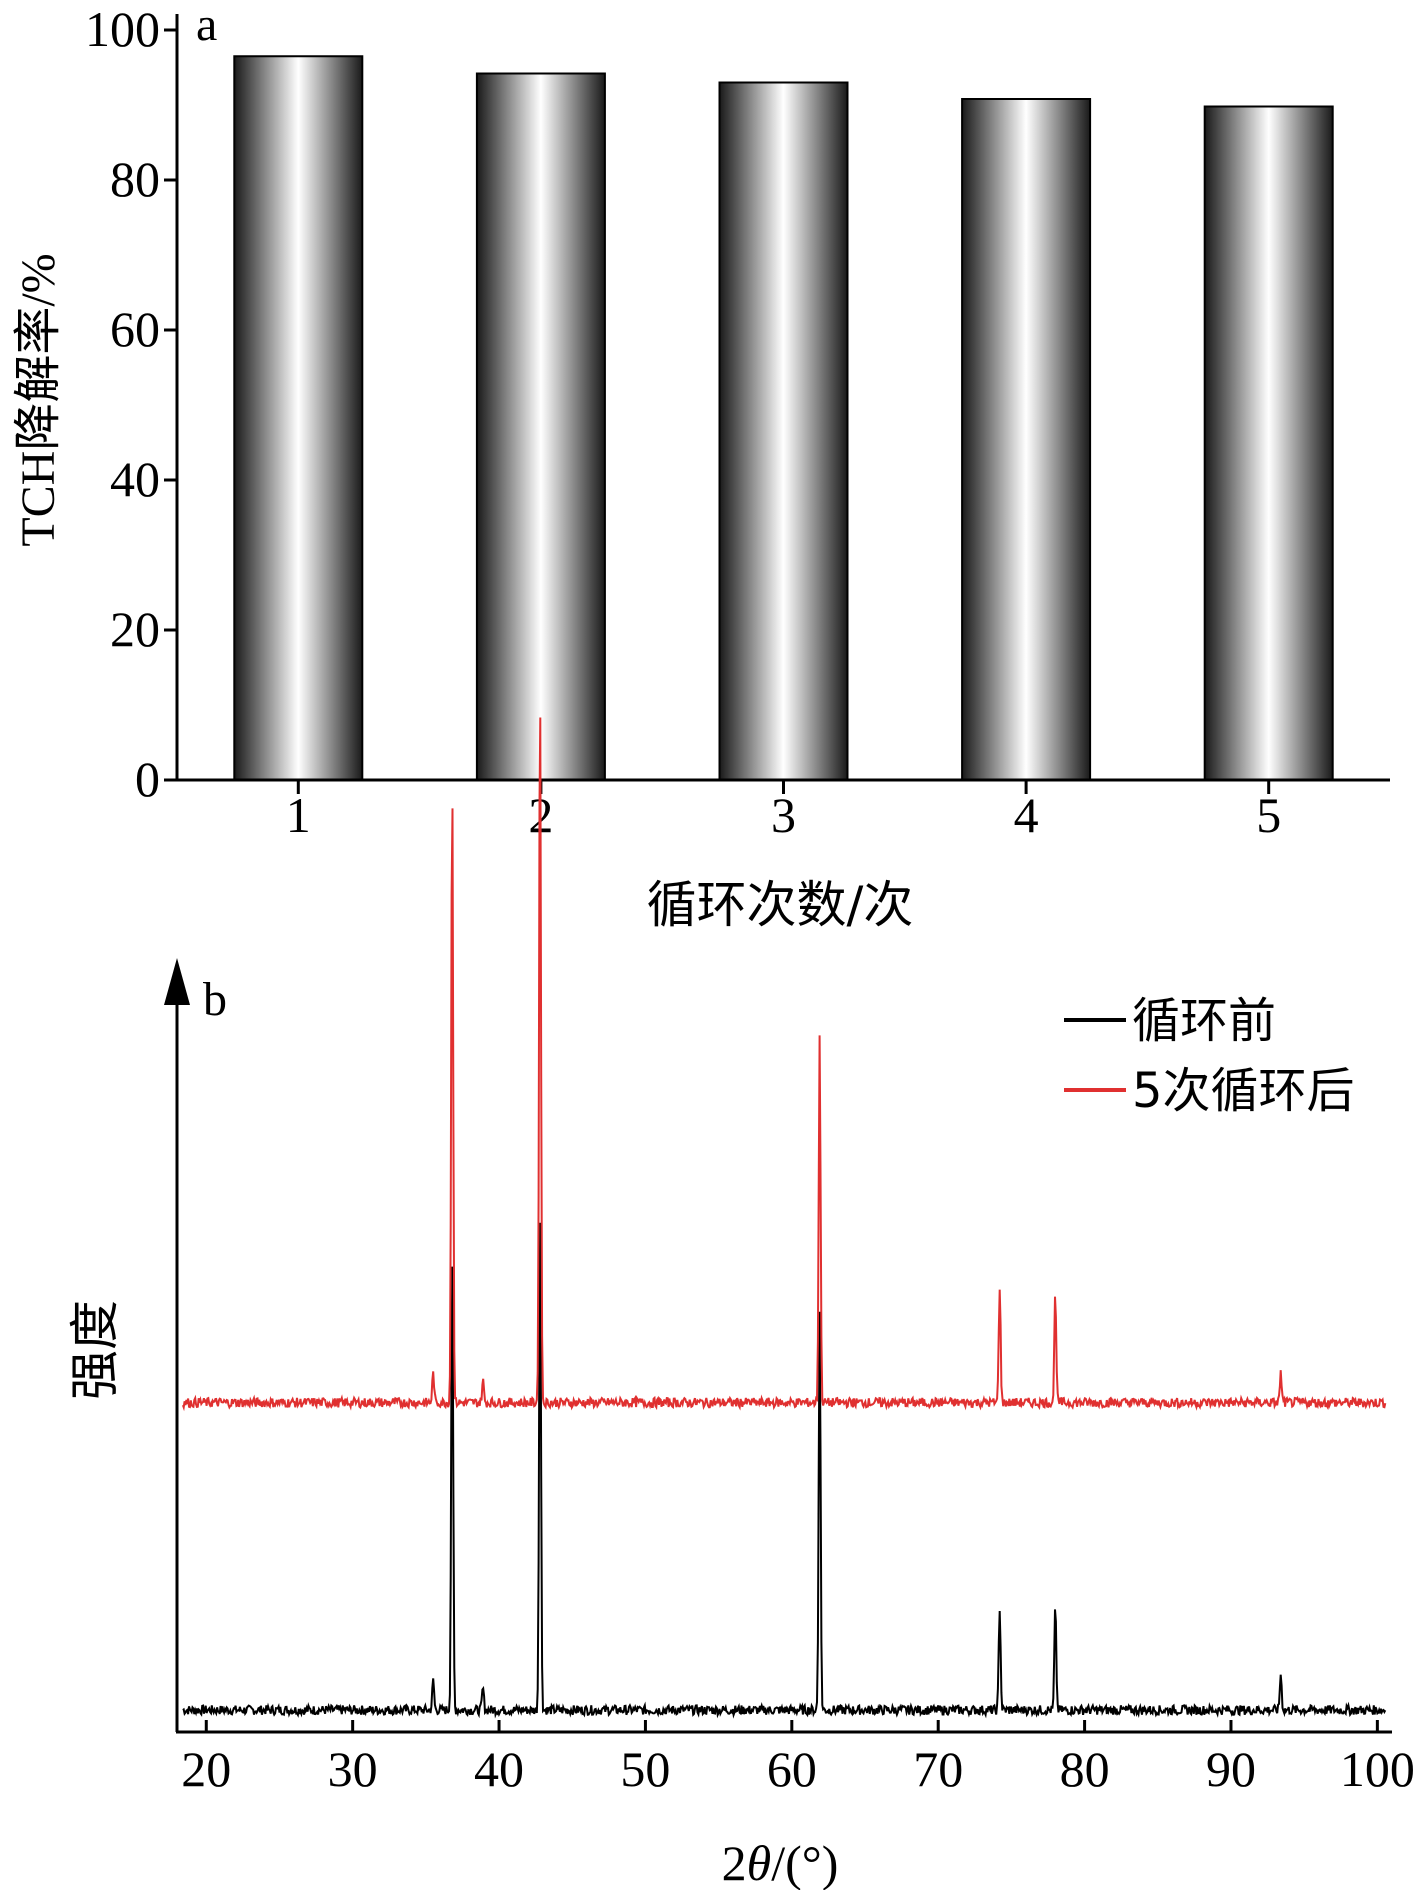 This screenshot has width=1417, height=1890. I want to click on legend-label-after: 5次循环后, so click(1243, 1091).